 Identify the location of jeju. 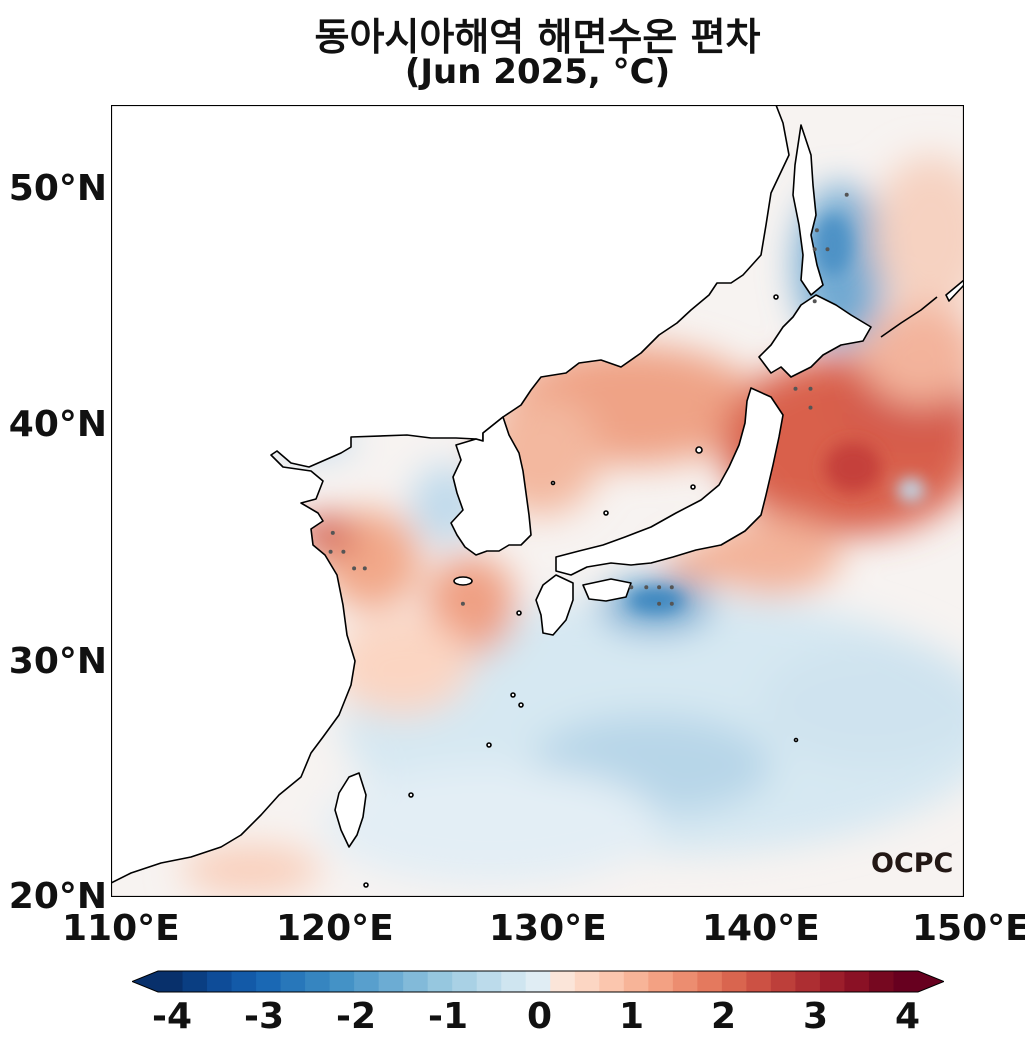
(463, 581).